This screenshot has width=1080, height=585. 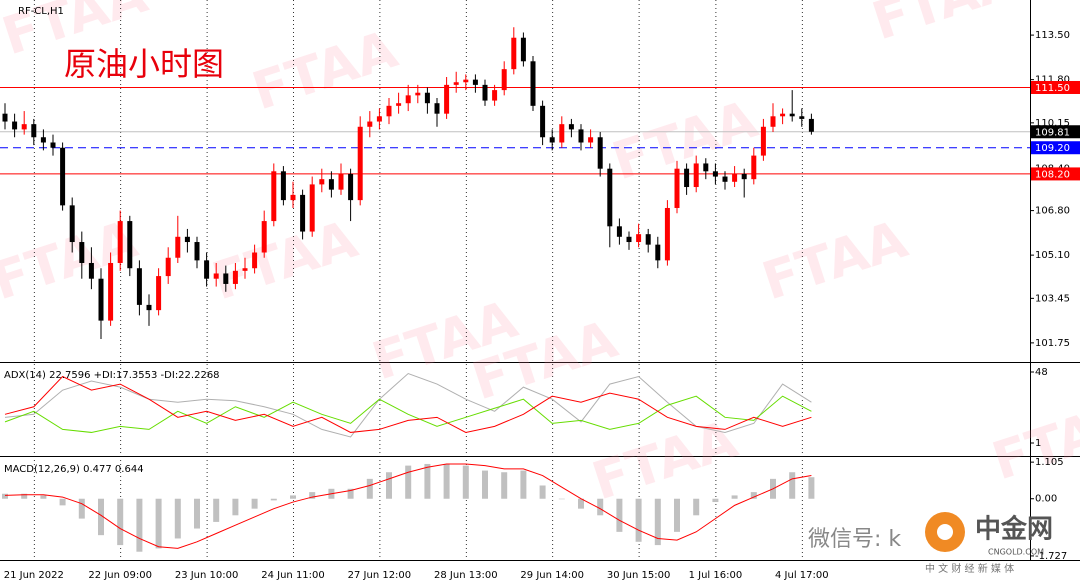 I want to click on level-label: 109.81, so click(x=1052, y=132).